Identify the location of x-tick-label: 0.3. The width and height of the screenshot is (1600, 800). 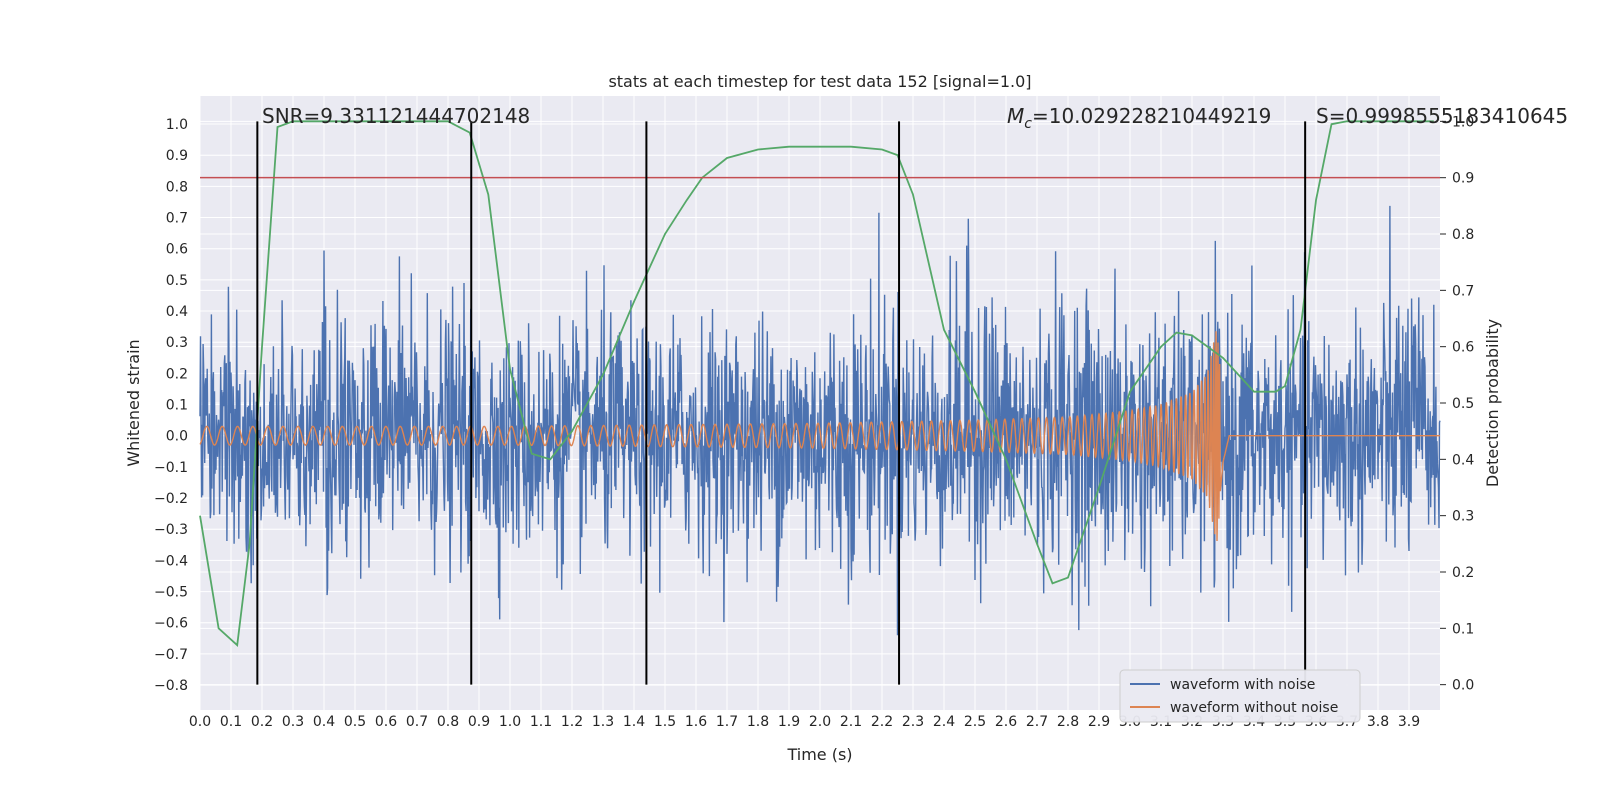
(293, 722).